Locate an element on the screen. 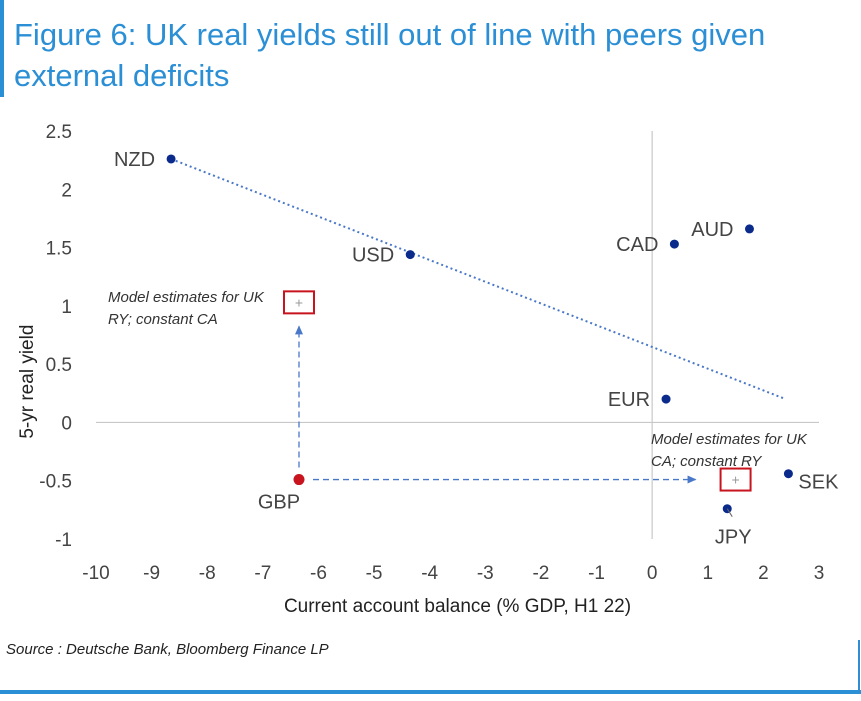 The height and width of the screenshot is (701, 861). y-tick-label: 1.5 is located at coordinates (59, 249).